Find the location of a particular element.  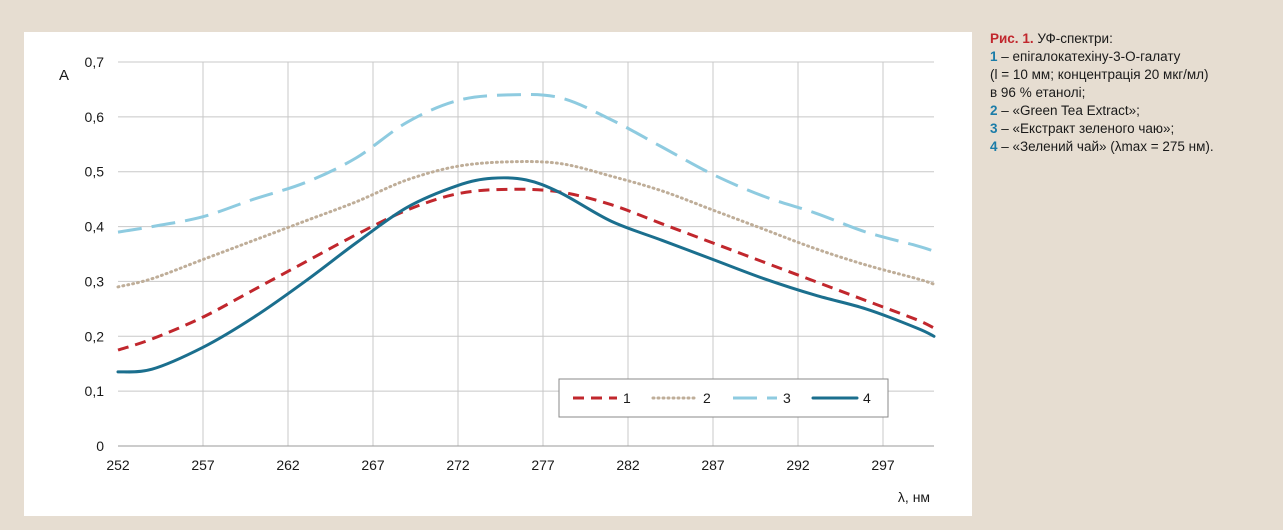

caption-item-text: в 96 % етанолі; is located at coordinates (1038, 92).